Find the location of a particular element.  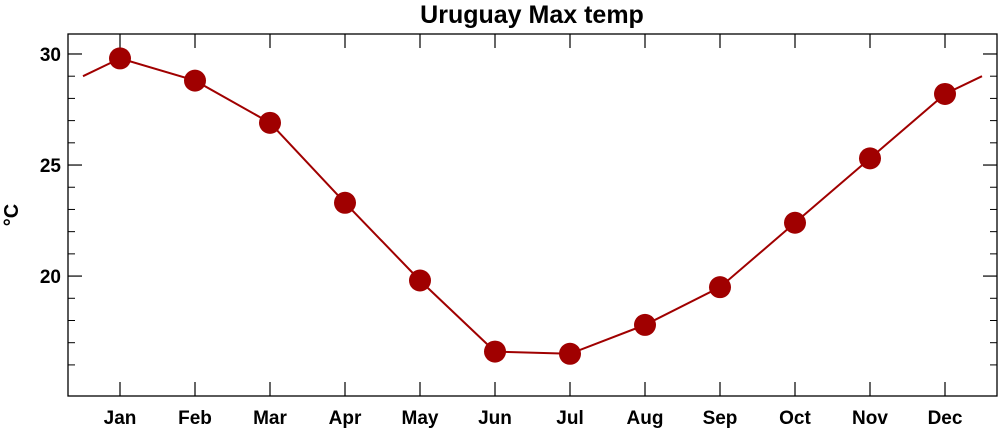

x-tick-label: Aug is located at coordinates (645, 418).